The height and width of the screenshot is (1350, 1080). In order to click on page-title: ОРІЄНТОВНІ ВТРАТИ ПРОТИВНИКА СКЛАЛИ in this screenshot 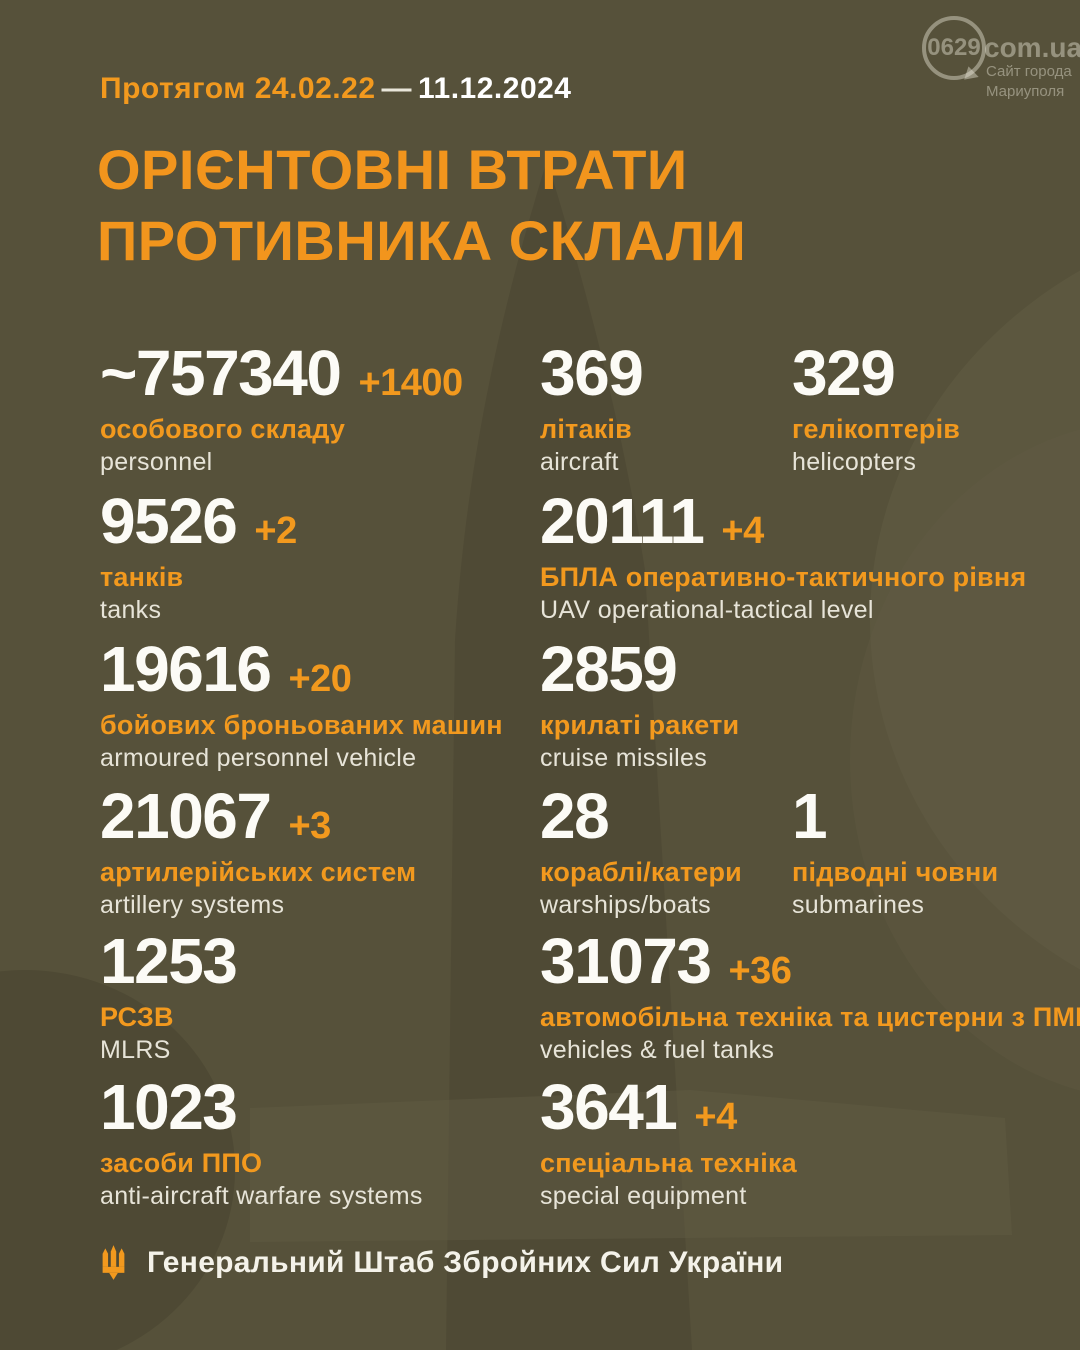, I will do `click(422, 205)`.